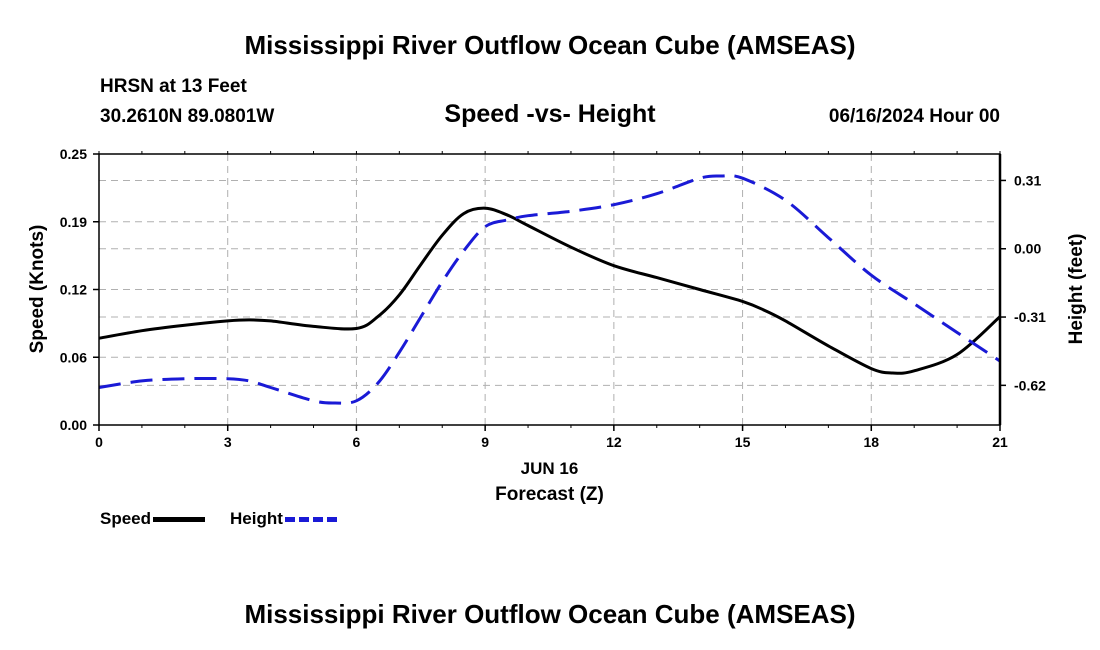 The width and height of the screenshot is (1100, 650). I want to click on x-tick-label: 18, so click(871, 442).